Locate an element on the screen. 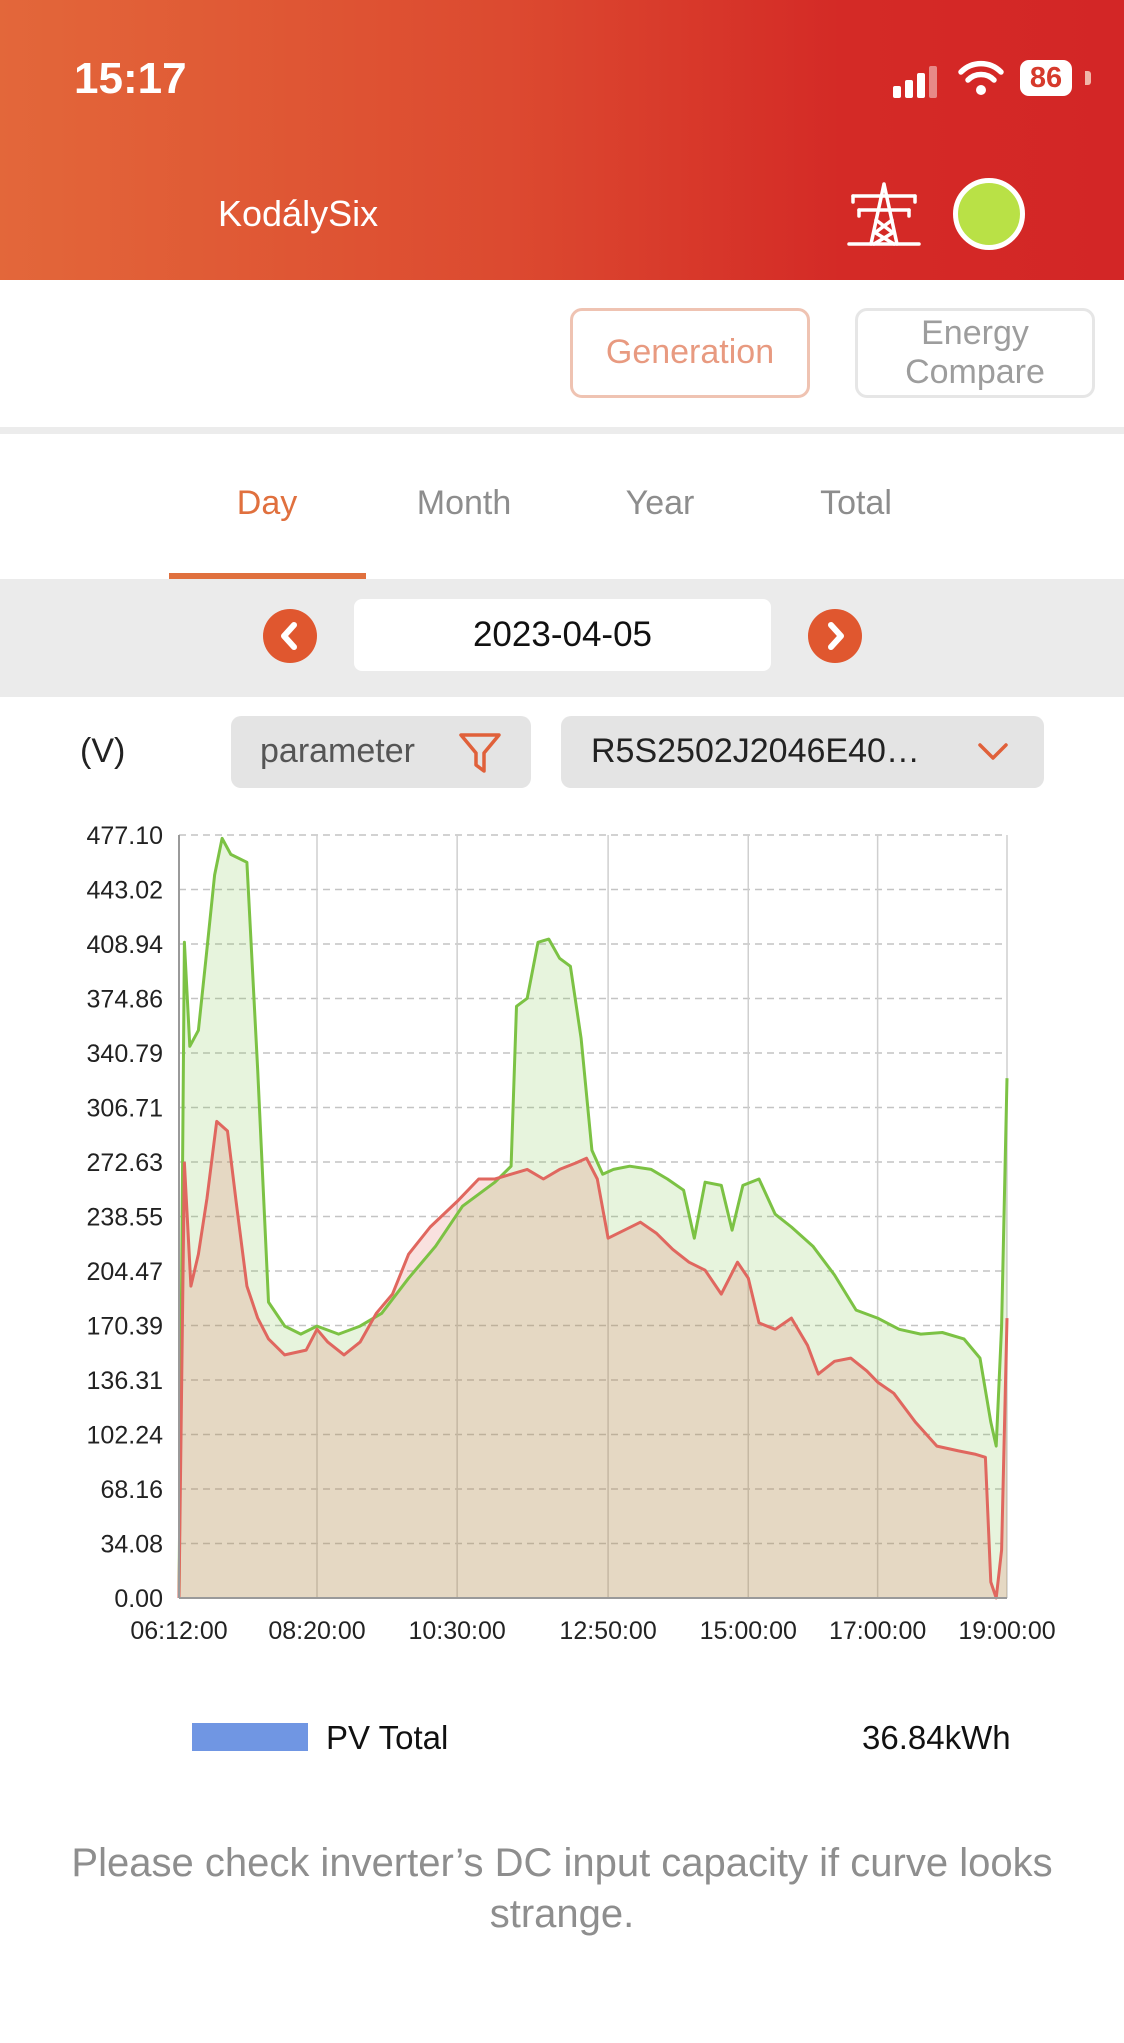 The height and width of the screenshot is (2043, 1124). y-tick-label: 170.39 is located at coordinates (125, 1327).